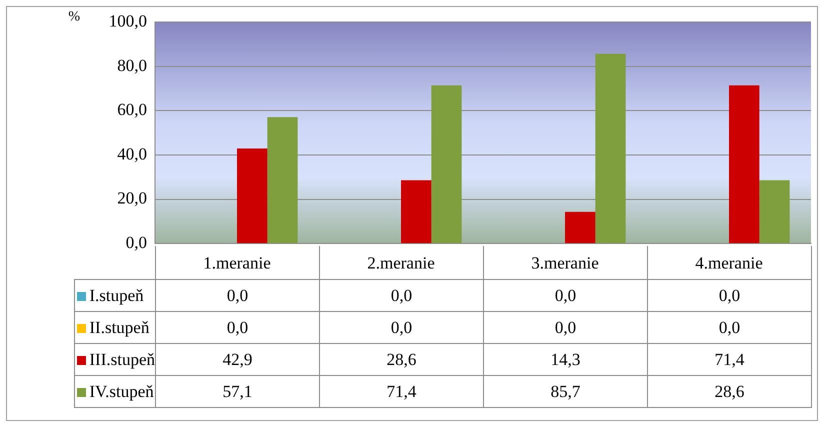 This screenshot has width=826, height=429. Describe the element at coordinates (238, 392) in the screenshot. I see `data-label: 57,1` at that location.